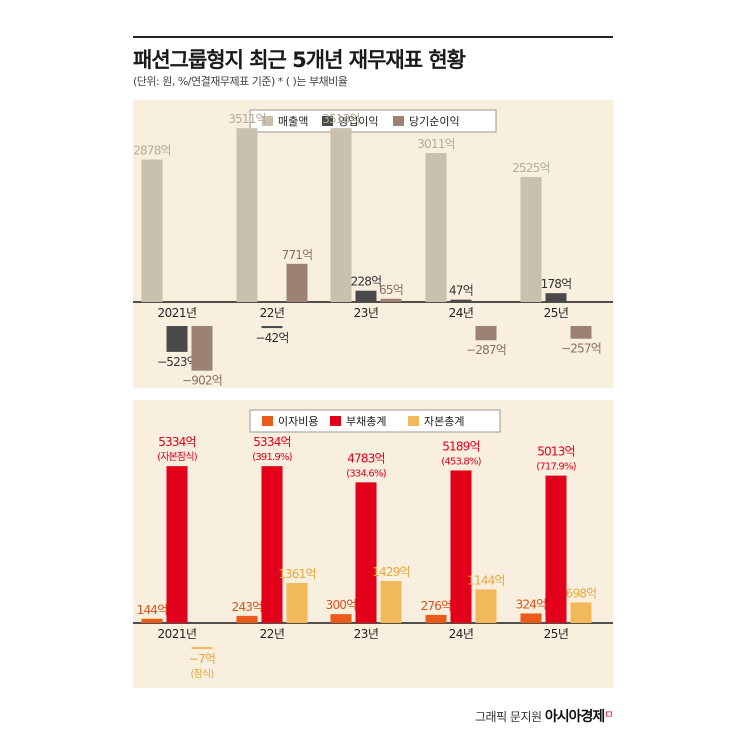 This screenshot has height=744, width=745. I want to click on data-label: 3513억, so click(341, 119).